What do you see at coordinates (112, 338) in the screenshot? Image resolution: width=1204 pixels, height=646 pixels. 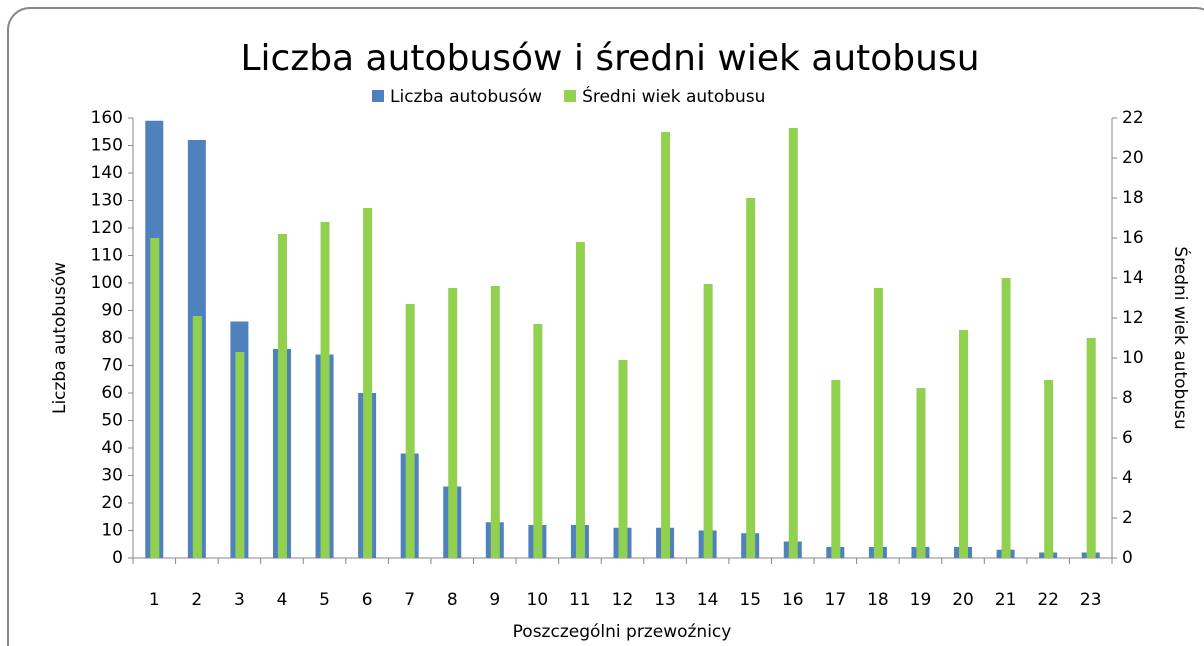 I see `y-tick-label: 80` at bounding box center [112, 338].